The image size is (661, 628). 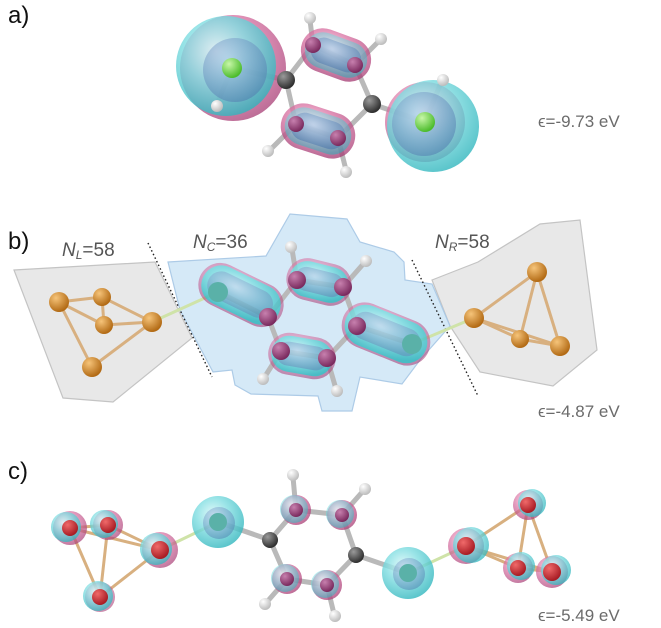 I want to click on center-region-symbol: N, so click(x=200, y=242).